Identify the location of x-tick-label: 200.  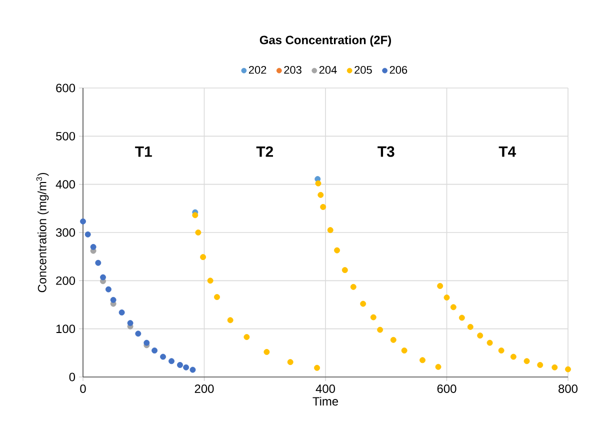
(204, 388).